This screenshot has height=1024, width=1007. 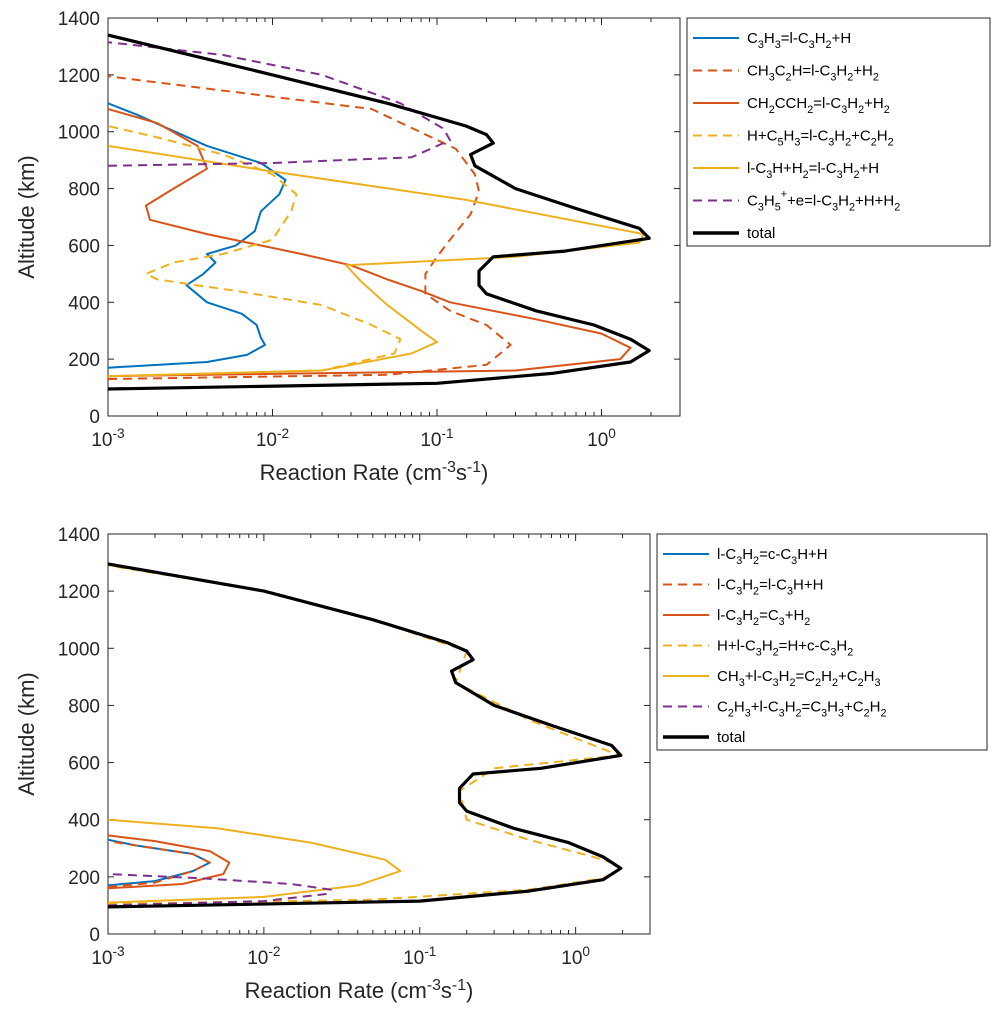 I want to click on legend-label-4: H+l-C3H2=H+c-C3H2​, so click(x=785, y=648).